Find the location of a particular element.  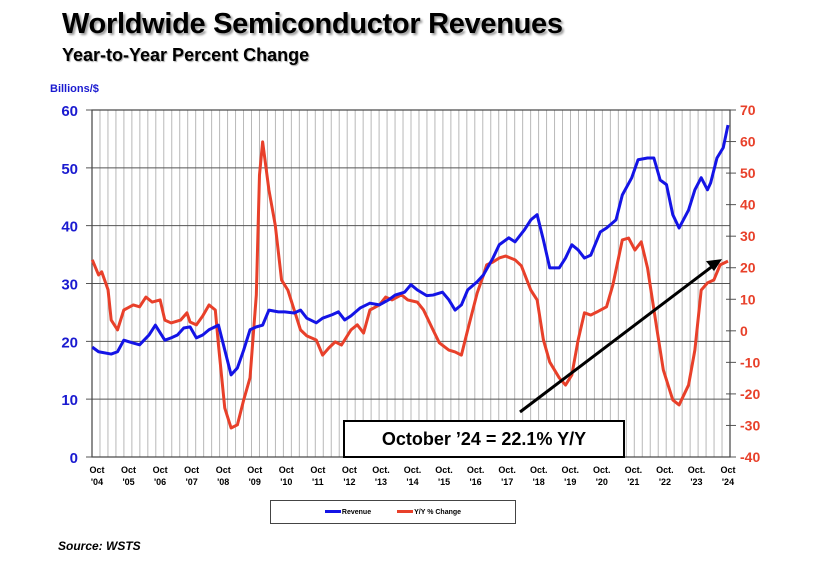

left-axis-tick-label: 60 is located at coordinates (69, 111).